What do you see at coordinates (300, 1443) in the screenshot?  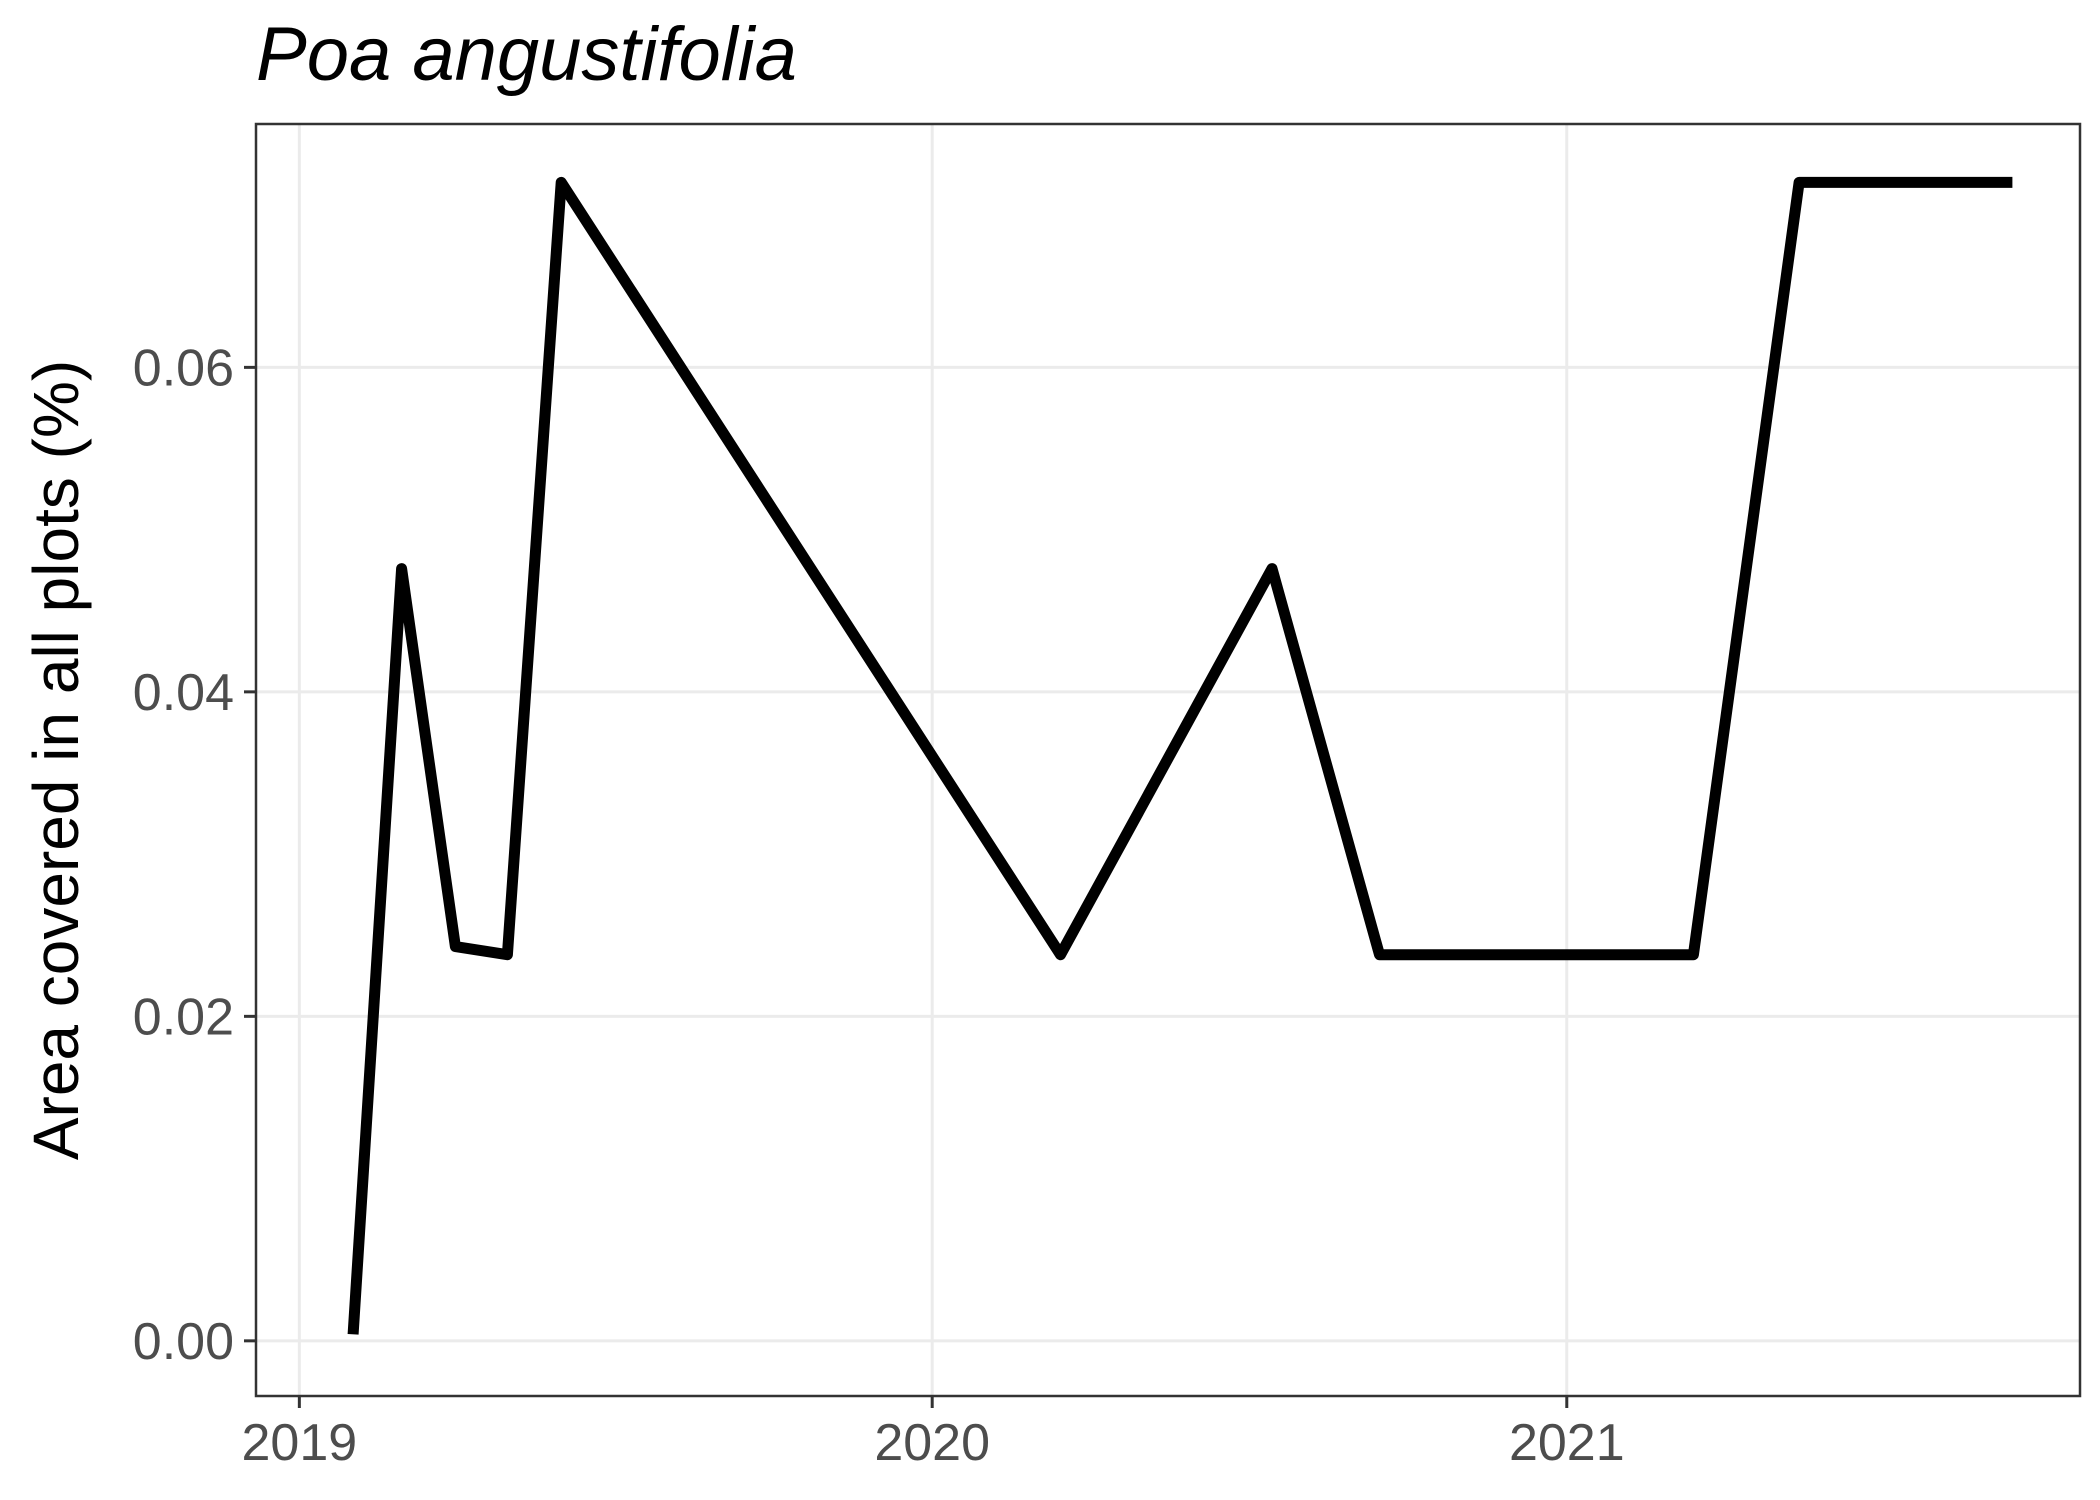 I see `x-tick-label: 2019` at bounding box center [300, 1443].